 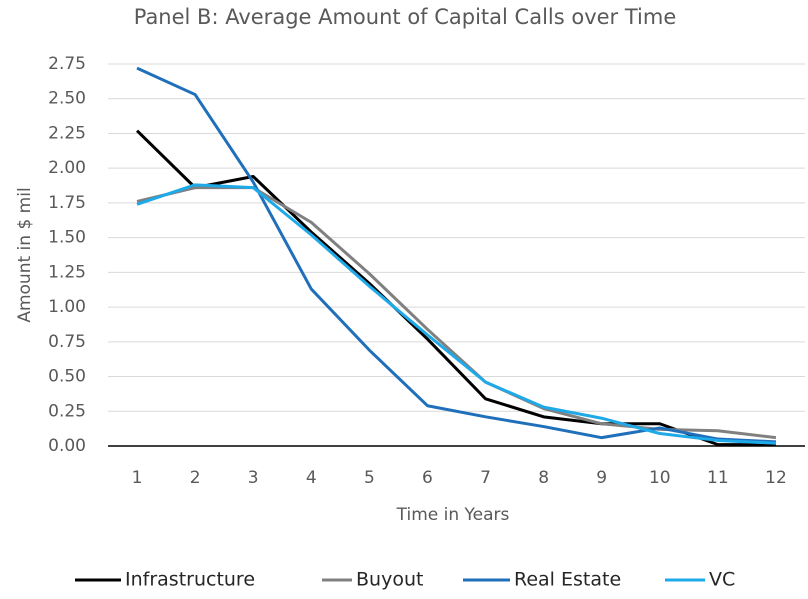 What do you see at coordinates (67, 203) in the screenshot?
I see `y-tick-label: 1.75` at bounding box center [67, 203].